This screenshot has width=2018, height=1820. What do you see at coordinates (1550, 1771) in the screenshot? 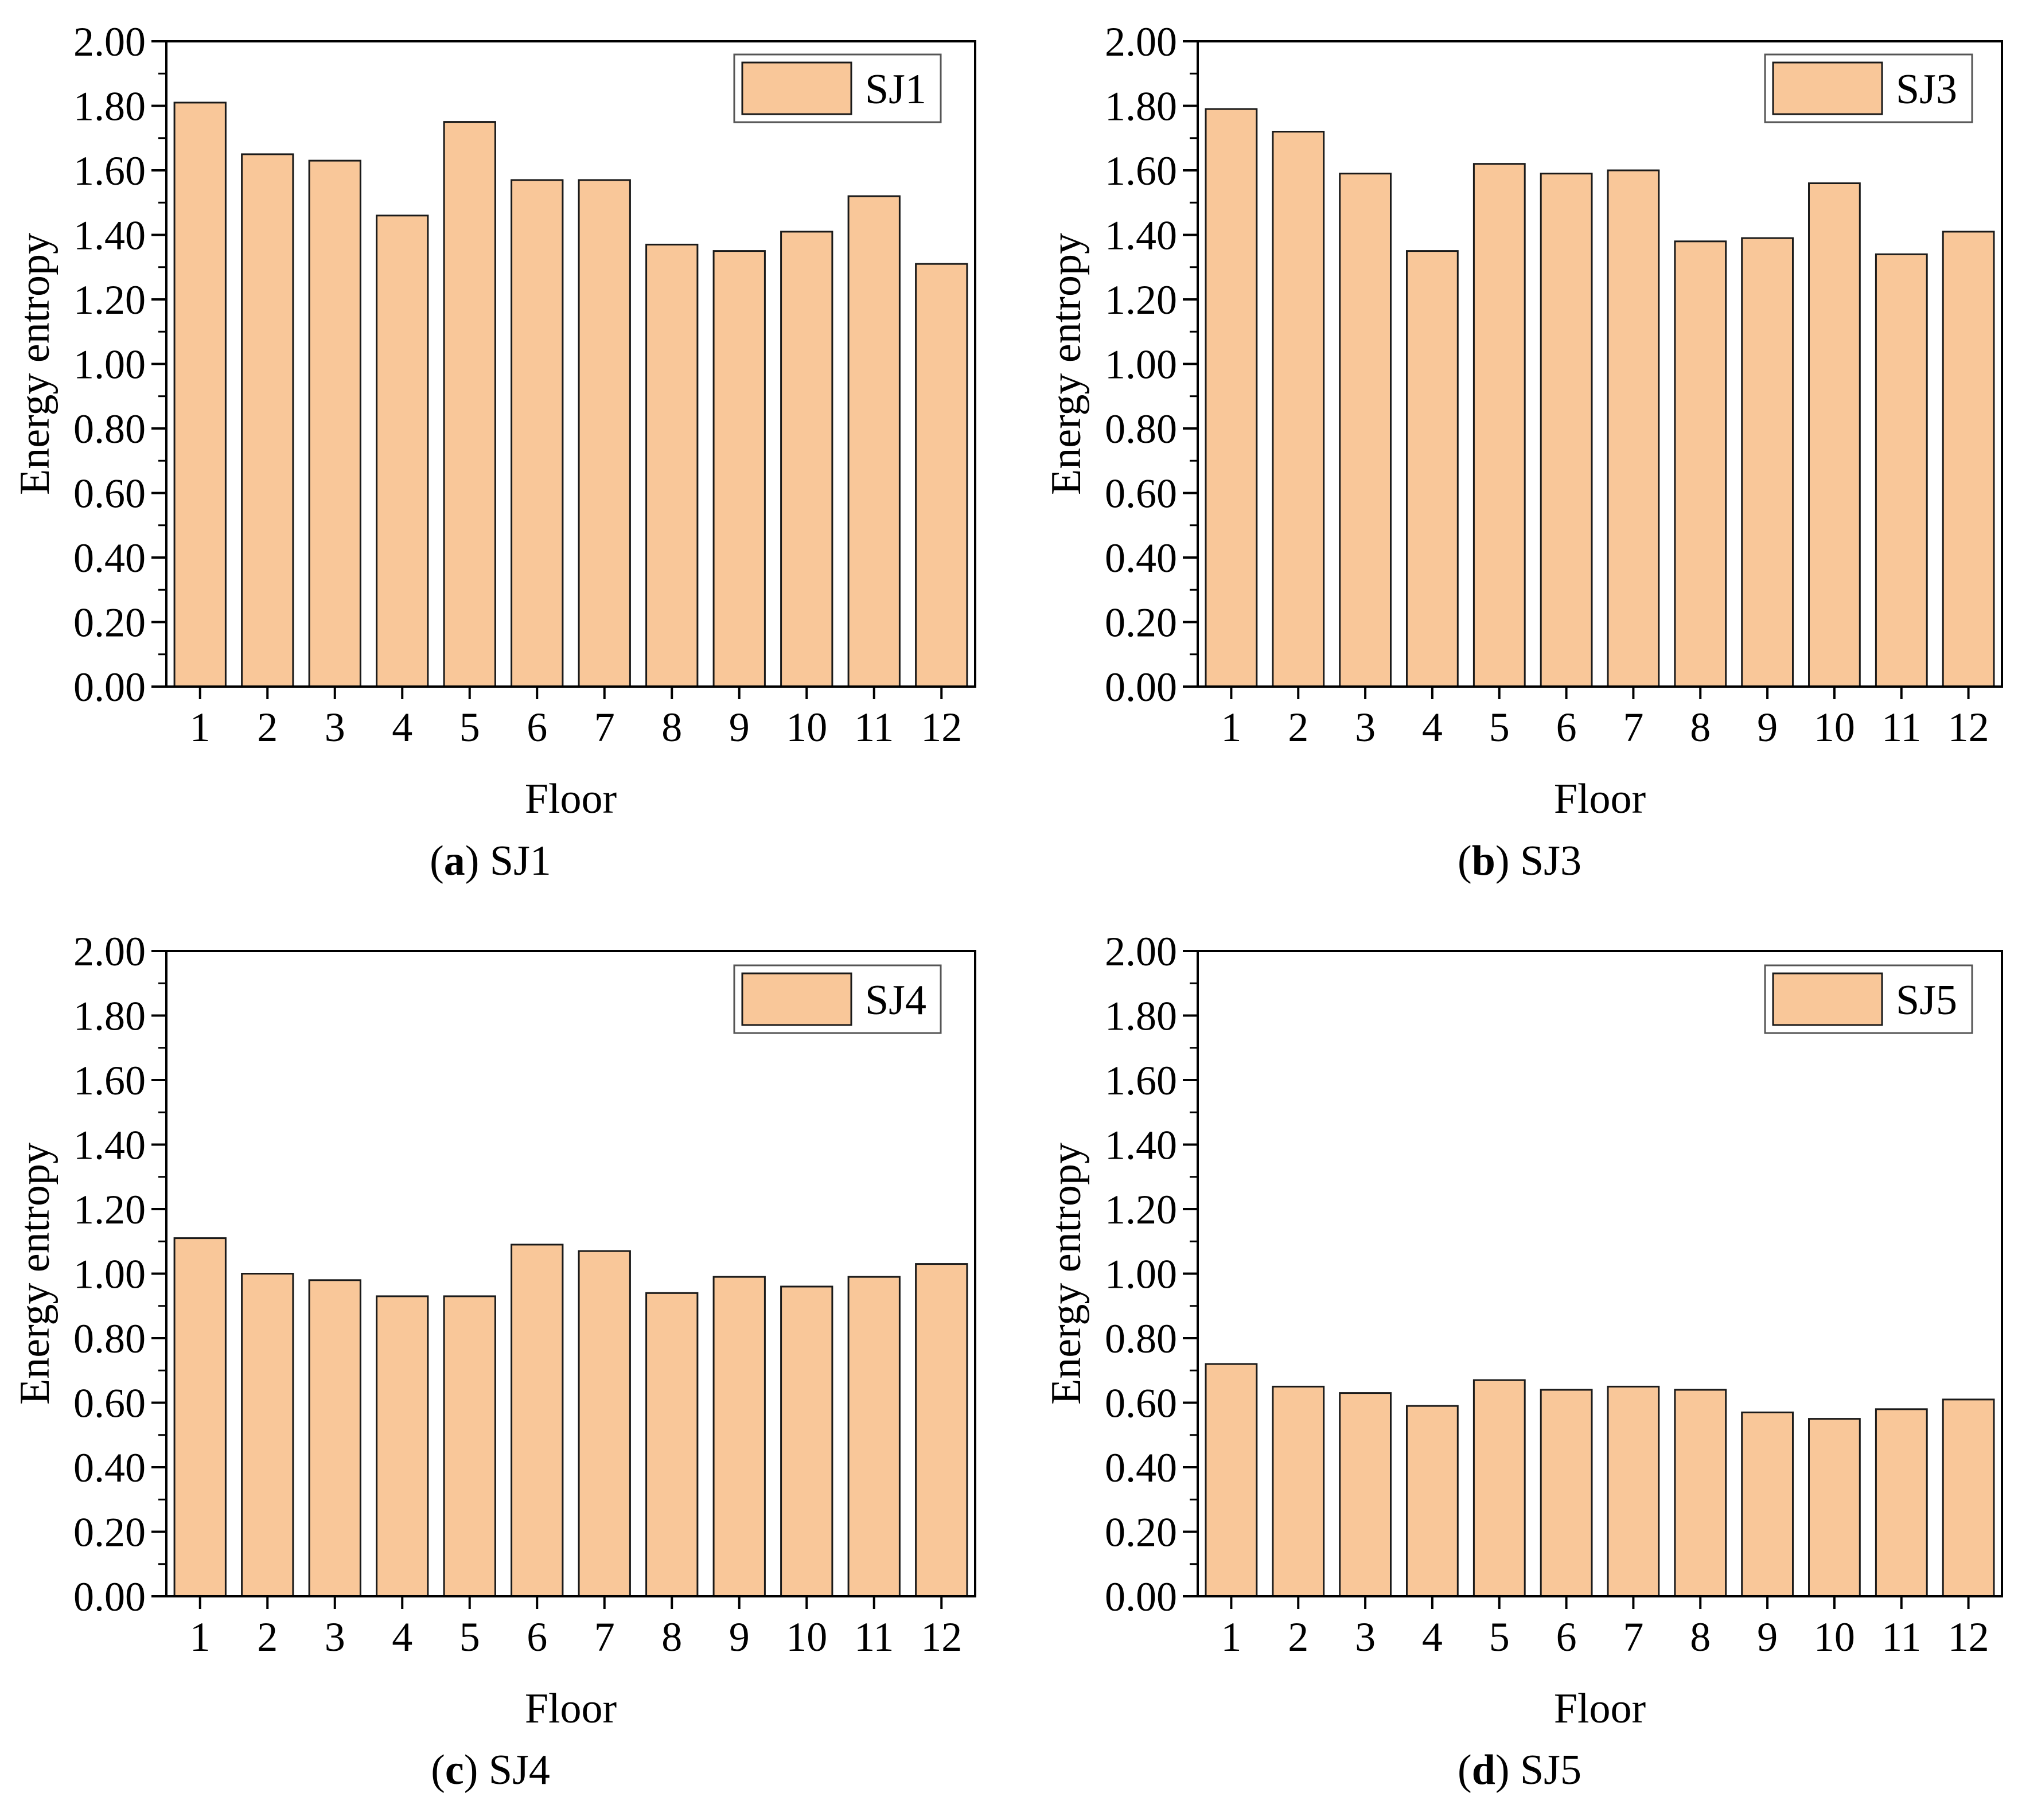
I see `caption-text: SJ5` at bounding box center [1550, 1771].